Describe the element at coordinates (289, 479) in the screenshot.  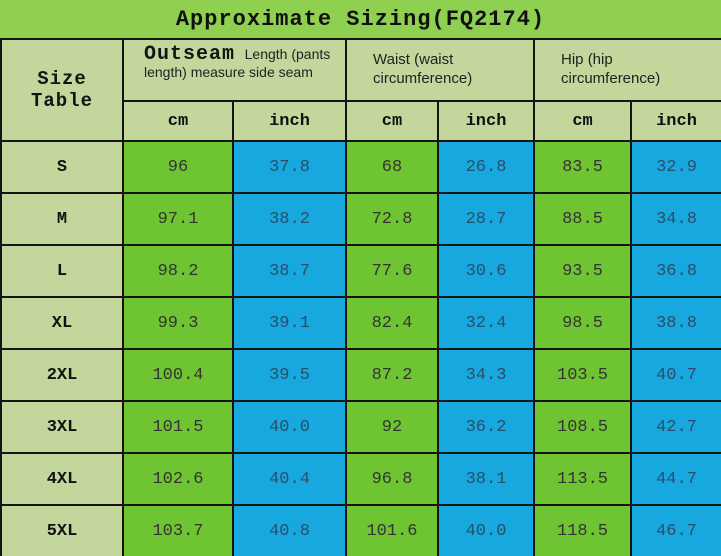
I see `inch-value-cell: 40.4` at that location.